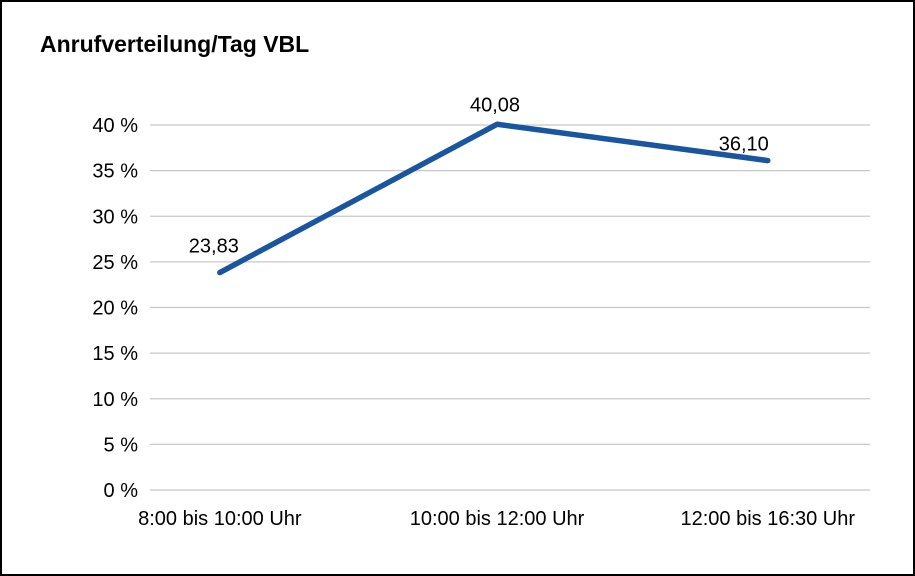 The width and height of the screenshot is (915, 576). I want to click on y-tick-label-15: 15 %, so click(115, 354).